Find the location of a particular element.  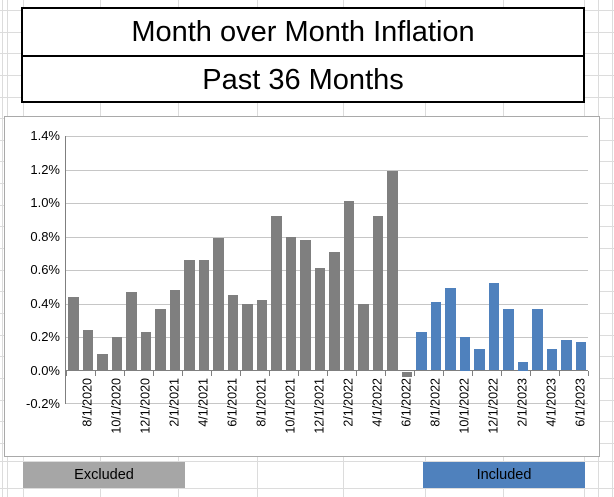

x-axis-tick-label: 4/1/2023 is located at coordinates (551, 402).